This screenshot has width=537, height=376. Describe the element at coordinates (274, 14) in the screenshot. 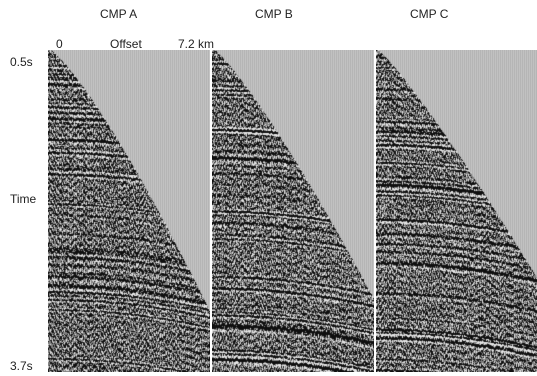

I see `panel-title-cmp-b: CMP B` at that location.